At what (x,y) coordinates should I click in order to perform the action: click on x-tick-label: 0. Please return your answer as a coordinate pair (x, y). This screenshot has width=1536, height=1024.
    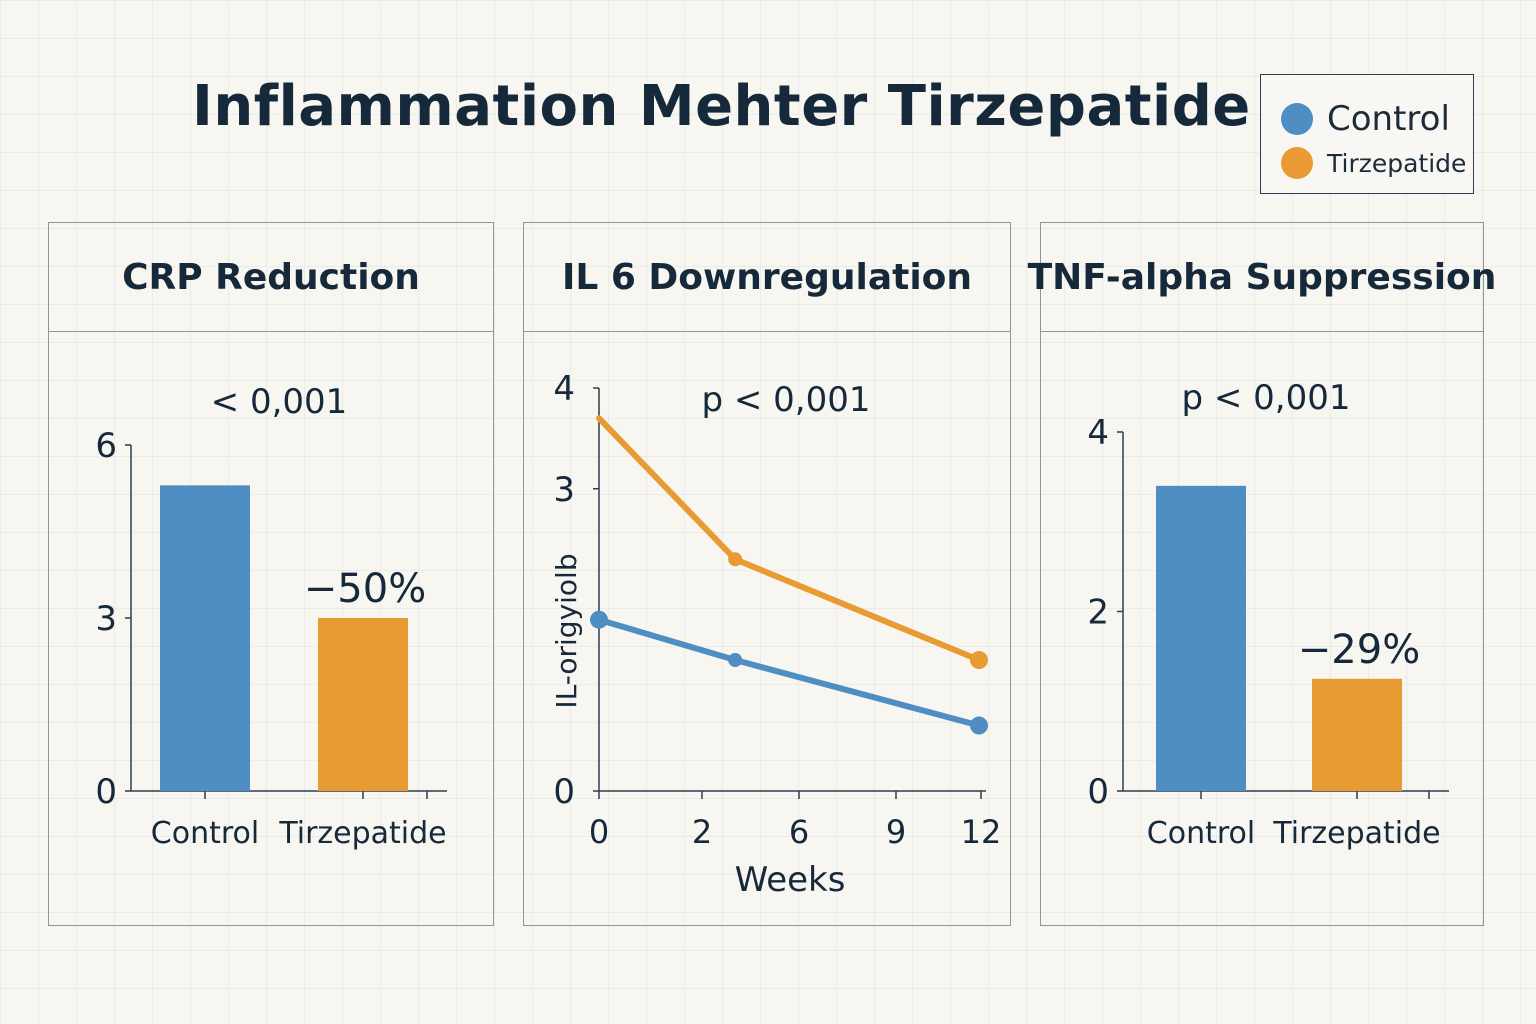
    Looking at the image, I should click on (599, 832).